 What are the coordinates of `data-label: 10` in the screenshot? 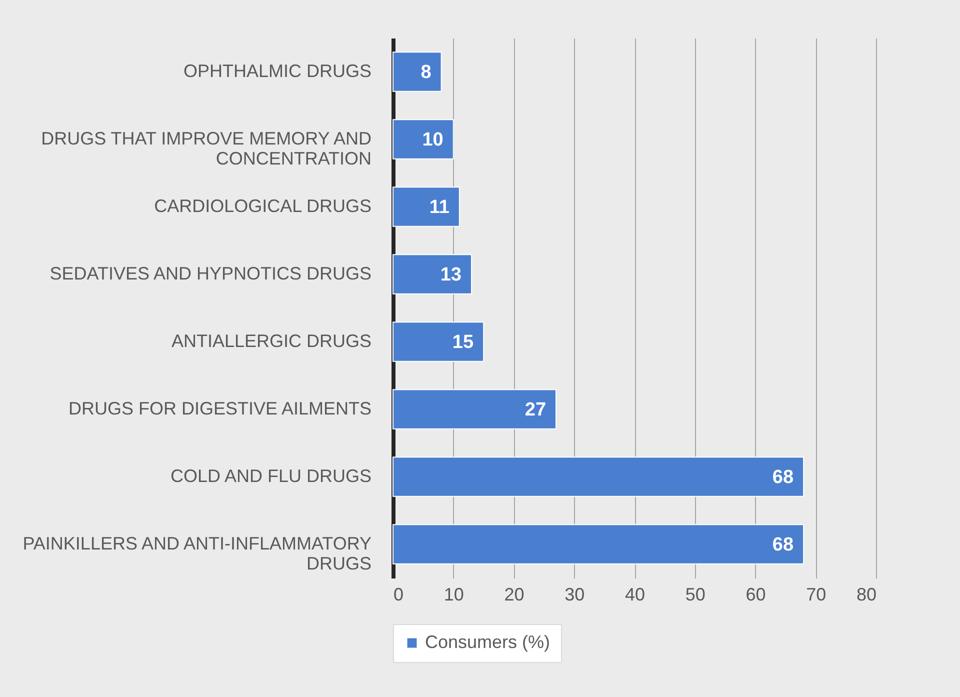 It's located at (433, 139).